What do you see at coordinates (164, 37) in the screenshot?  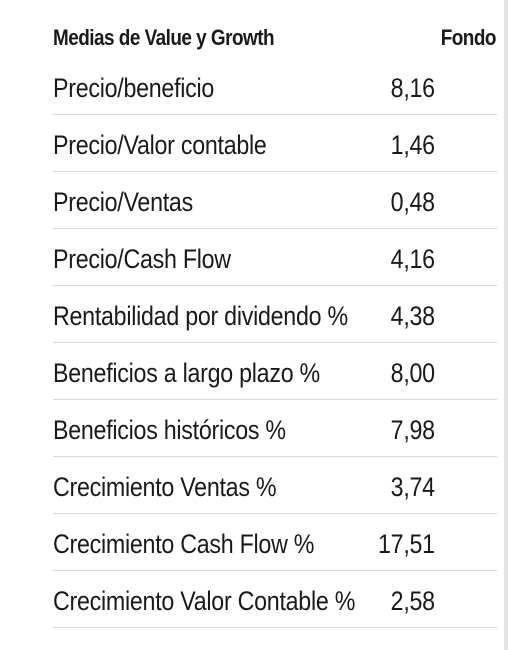 I see `header-label: Medias de Value y Growth` at bounding box center [164, 37].